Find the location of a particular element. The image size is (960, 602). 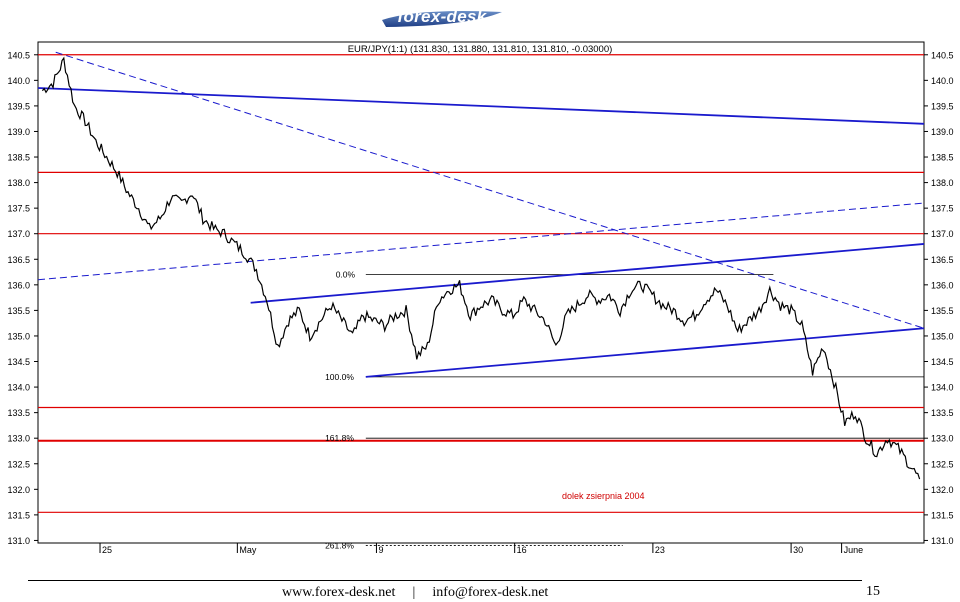

fibonacci-labels: 0.0% 100.0% 161.8% 261.8% is located at coordinates (340, 410).